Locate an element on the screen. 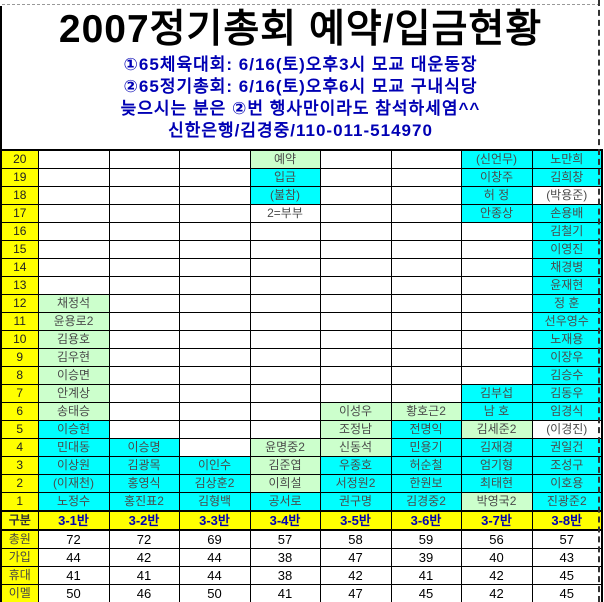 Image resolution: width=604 pixels, height=602 pixels. cell-r1-c3: 김형백 is located at coordinates (214, 502).